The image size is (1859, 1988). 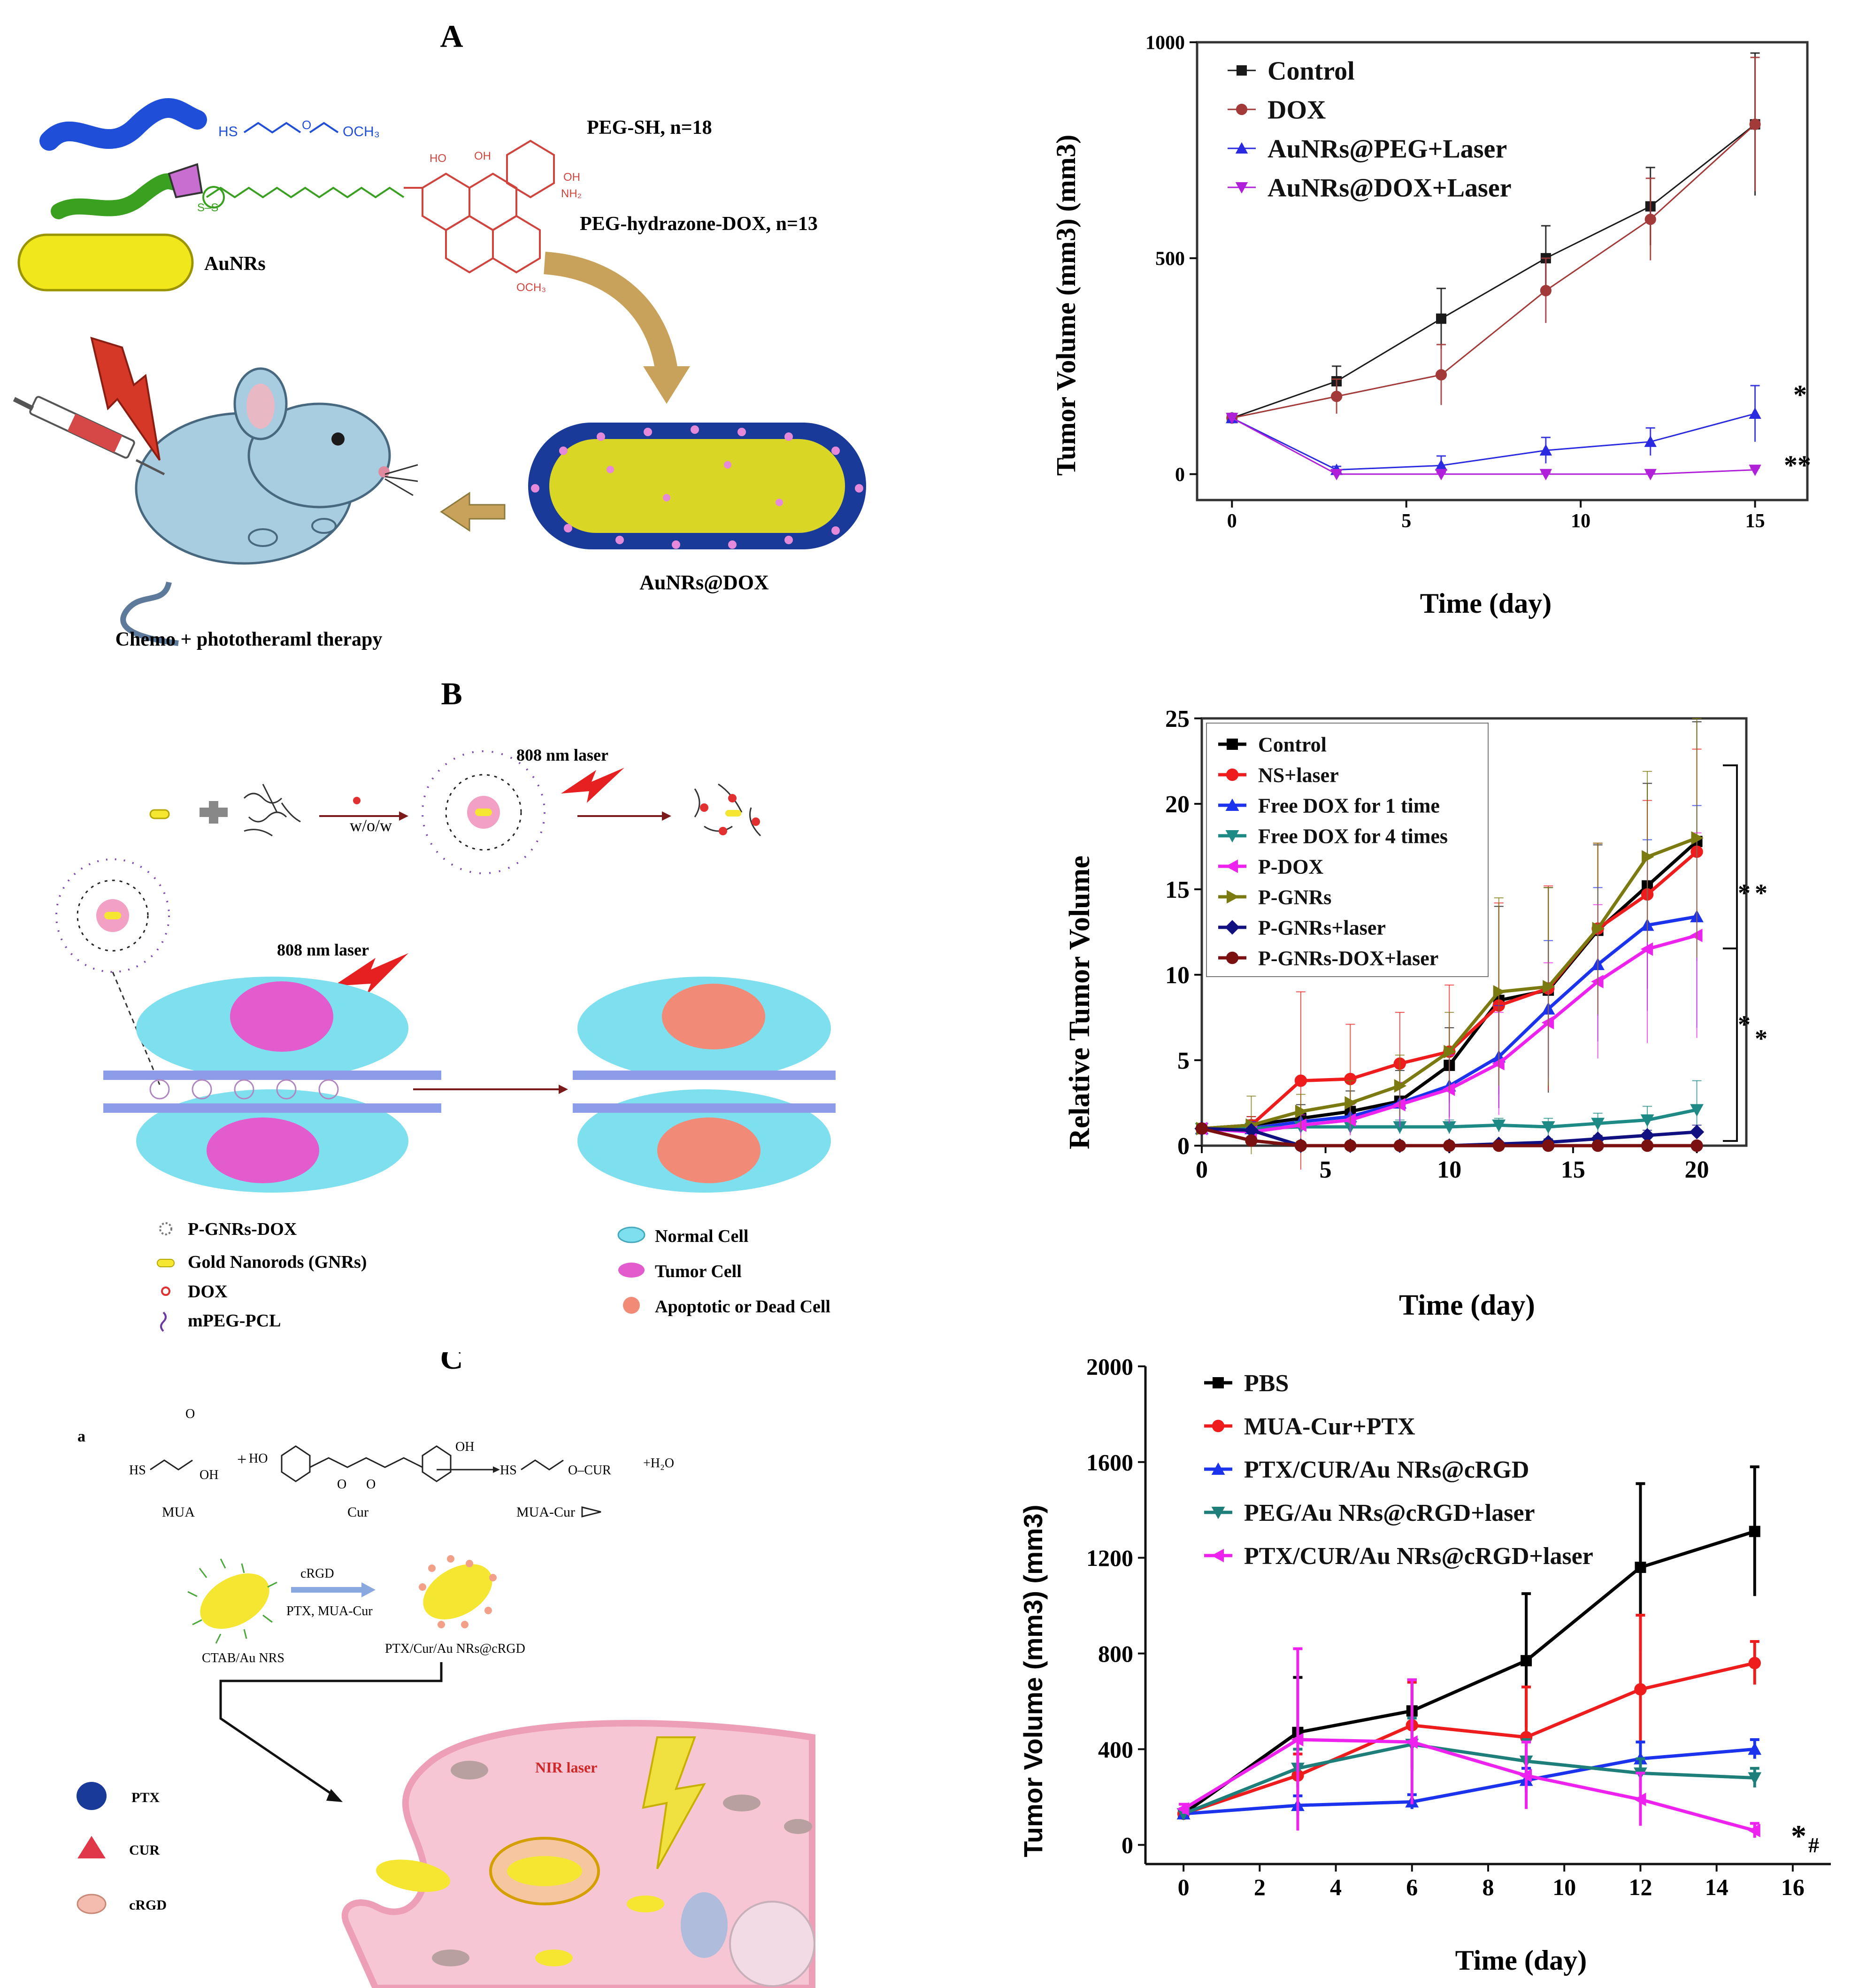 What do you see at coordinates (1183, 1146) in the screenshot?
I see `y-tick-label: 0` at bounding box center [1183, 1146].